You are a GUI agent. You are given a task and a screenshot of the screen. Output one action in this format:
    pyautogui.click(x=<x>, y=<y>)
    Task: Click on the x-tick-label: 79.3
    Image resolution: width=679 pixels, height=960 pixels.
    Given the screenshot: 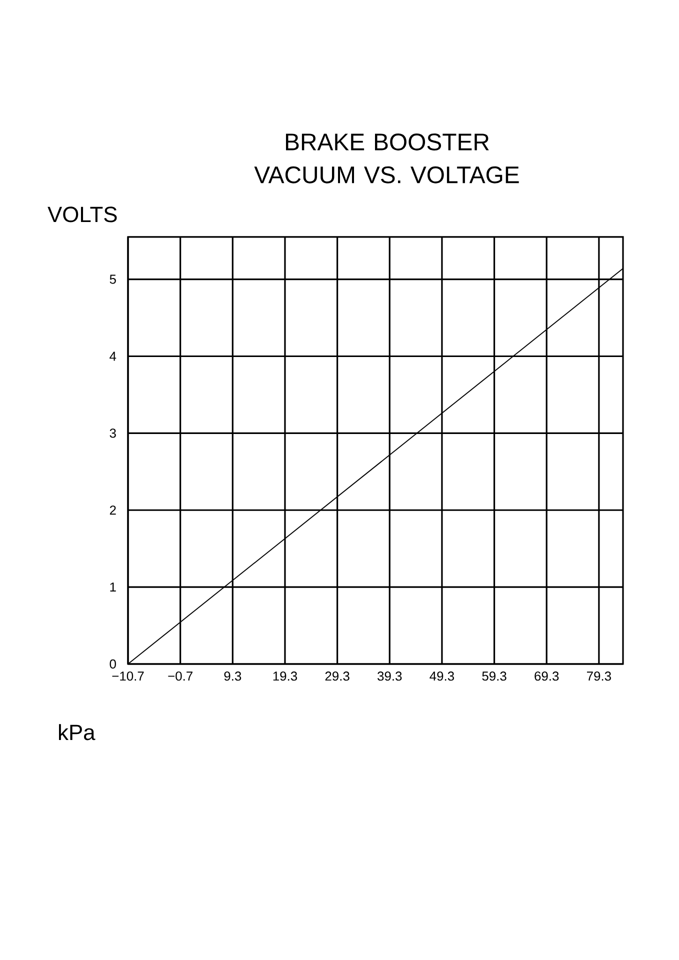 What is the action you would take?
    pyautogui.click(x=599, y=676)
    